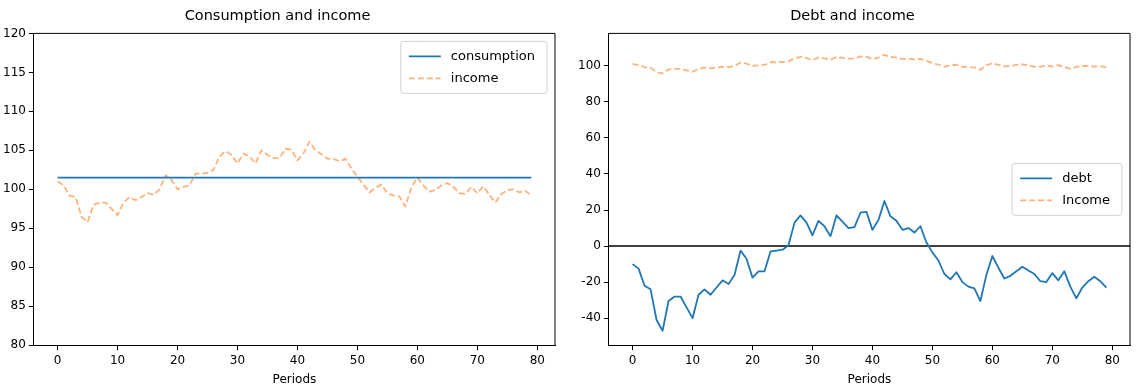  What do you see at coordinates (591, 317) in the screenshot?
I see `y-tick-label: -40` at bounding box center [591, 317].